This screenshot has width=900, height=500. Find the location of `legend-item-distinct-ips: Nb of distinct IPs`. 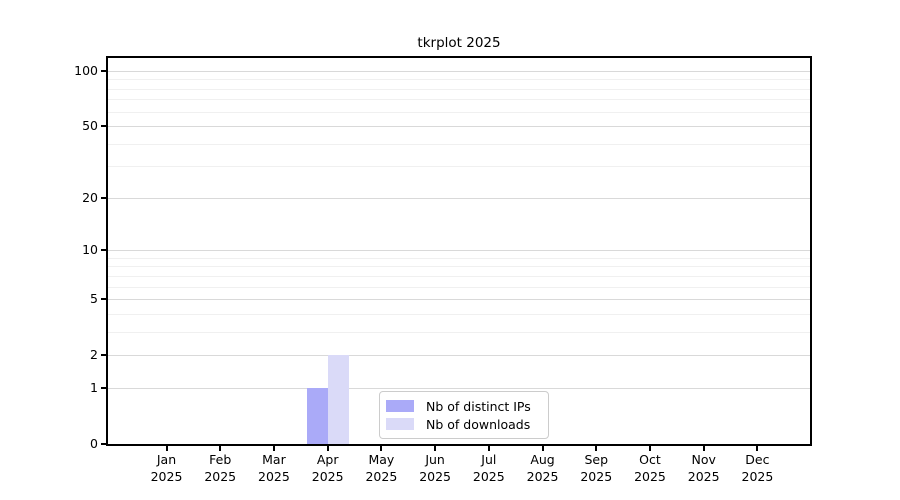

legend-item-distinct-ips: Nb of distinct IPs is located at coordinates (463, 406).